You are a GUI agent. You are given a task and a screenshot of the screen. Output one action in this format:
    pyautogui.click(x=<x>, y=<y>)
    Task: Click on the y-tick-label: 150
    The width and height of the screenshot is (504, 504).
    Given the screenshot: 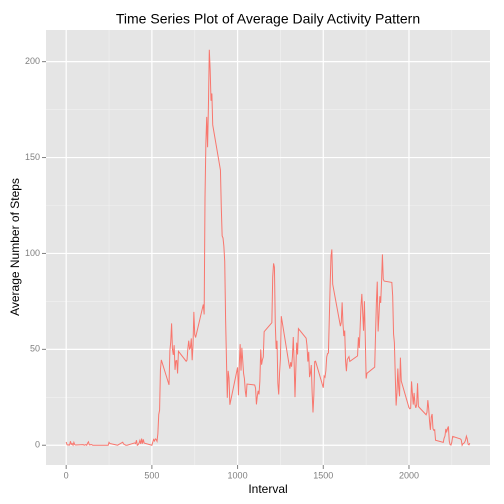 What is the action you would take?
    pyautogui.click(x=32, y=157)
    